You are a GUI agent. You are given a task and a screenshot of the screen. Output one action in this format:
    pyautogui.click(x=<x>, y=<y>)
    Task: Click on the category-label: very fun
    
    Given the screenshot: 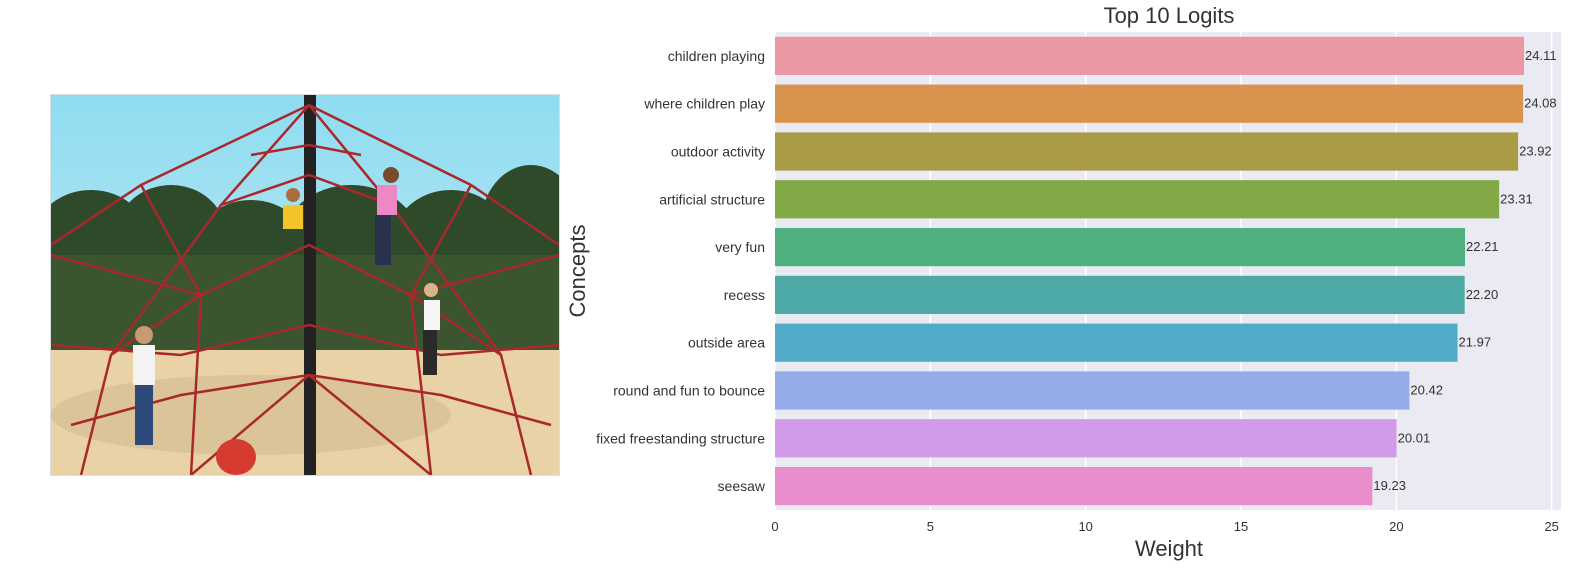 What is the action you would take?
    pyautogui.click(x=740, y=247)
    